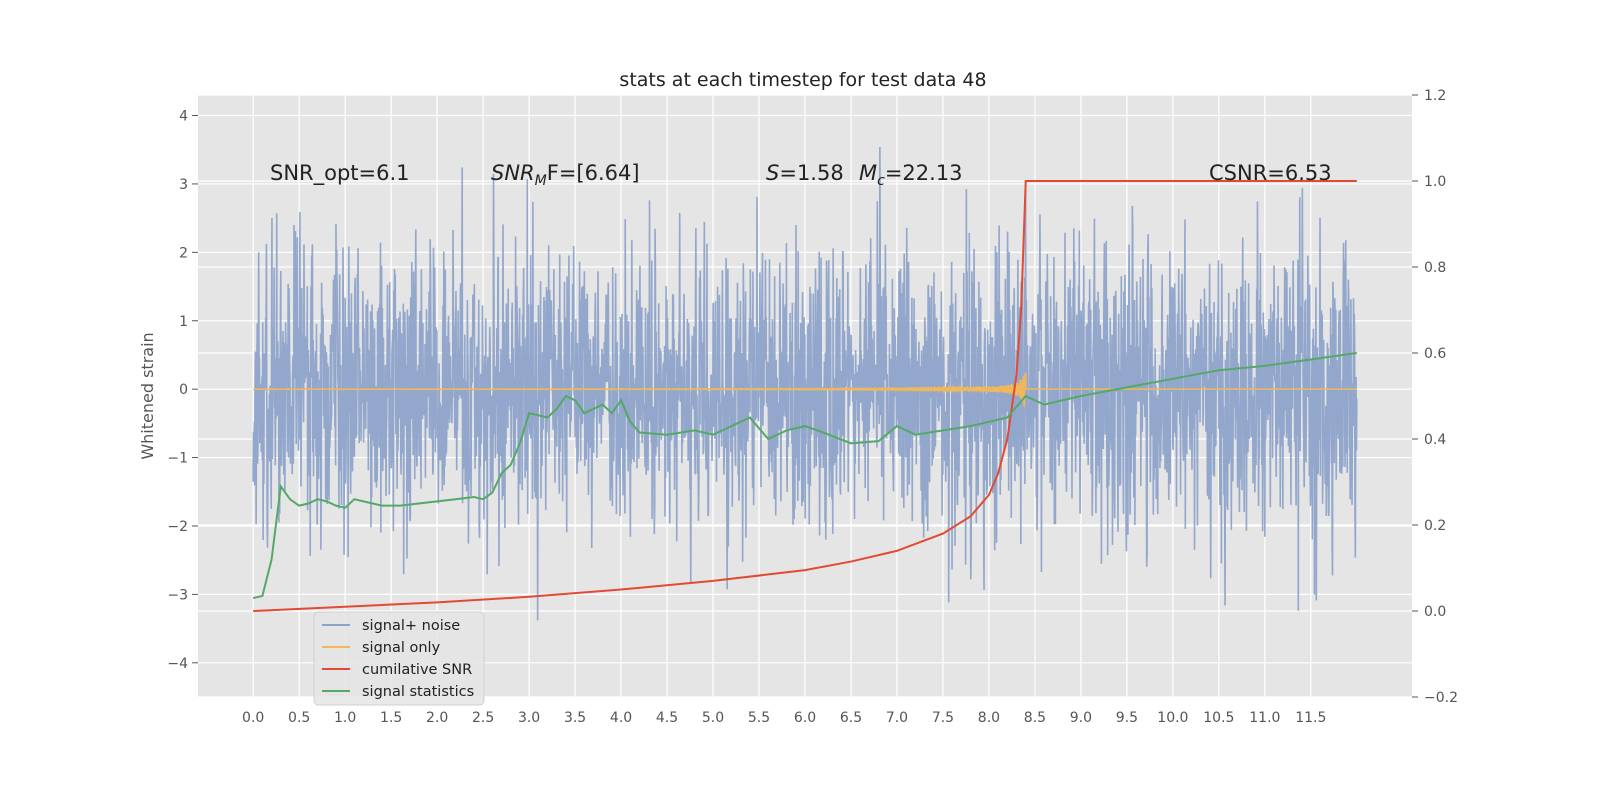  I want to click on y-tick-label: 1, so click(183, 322).